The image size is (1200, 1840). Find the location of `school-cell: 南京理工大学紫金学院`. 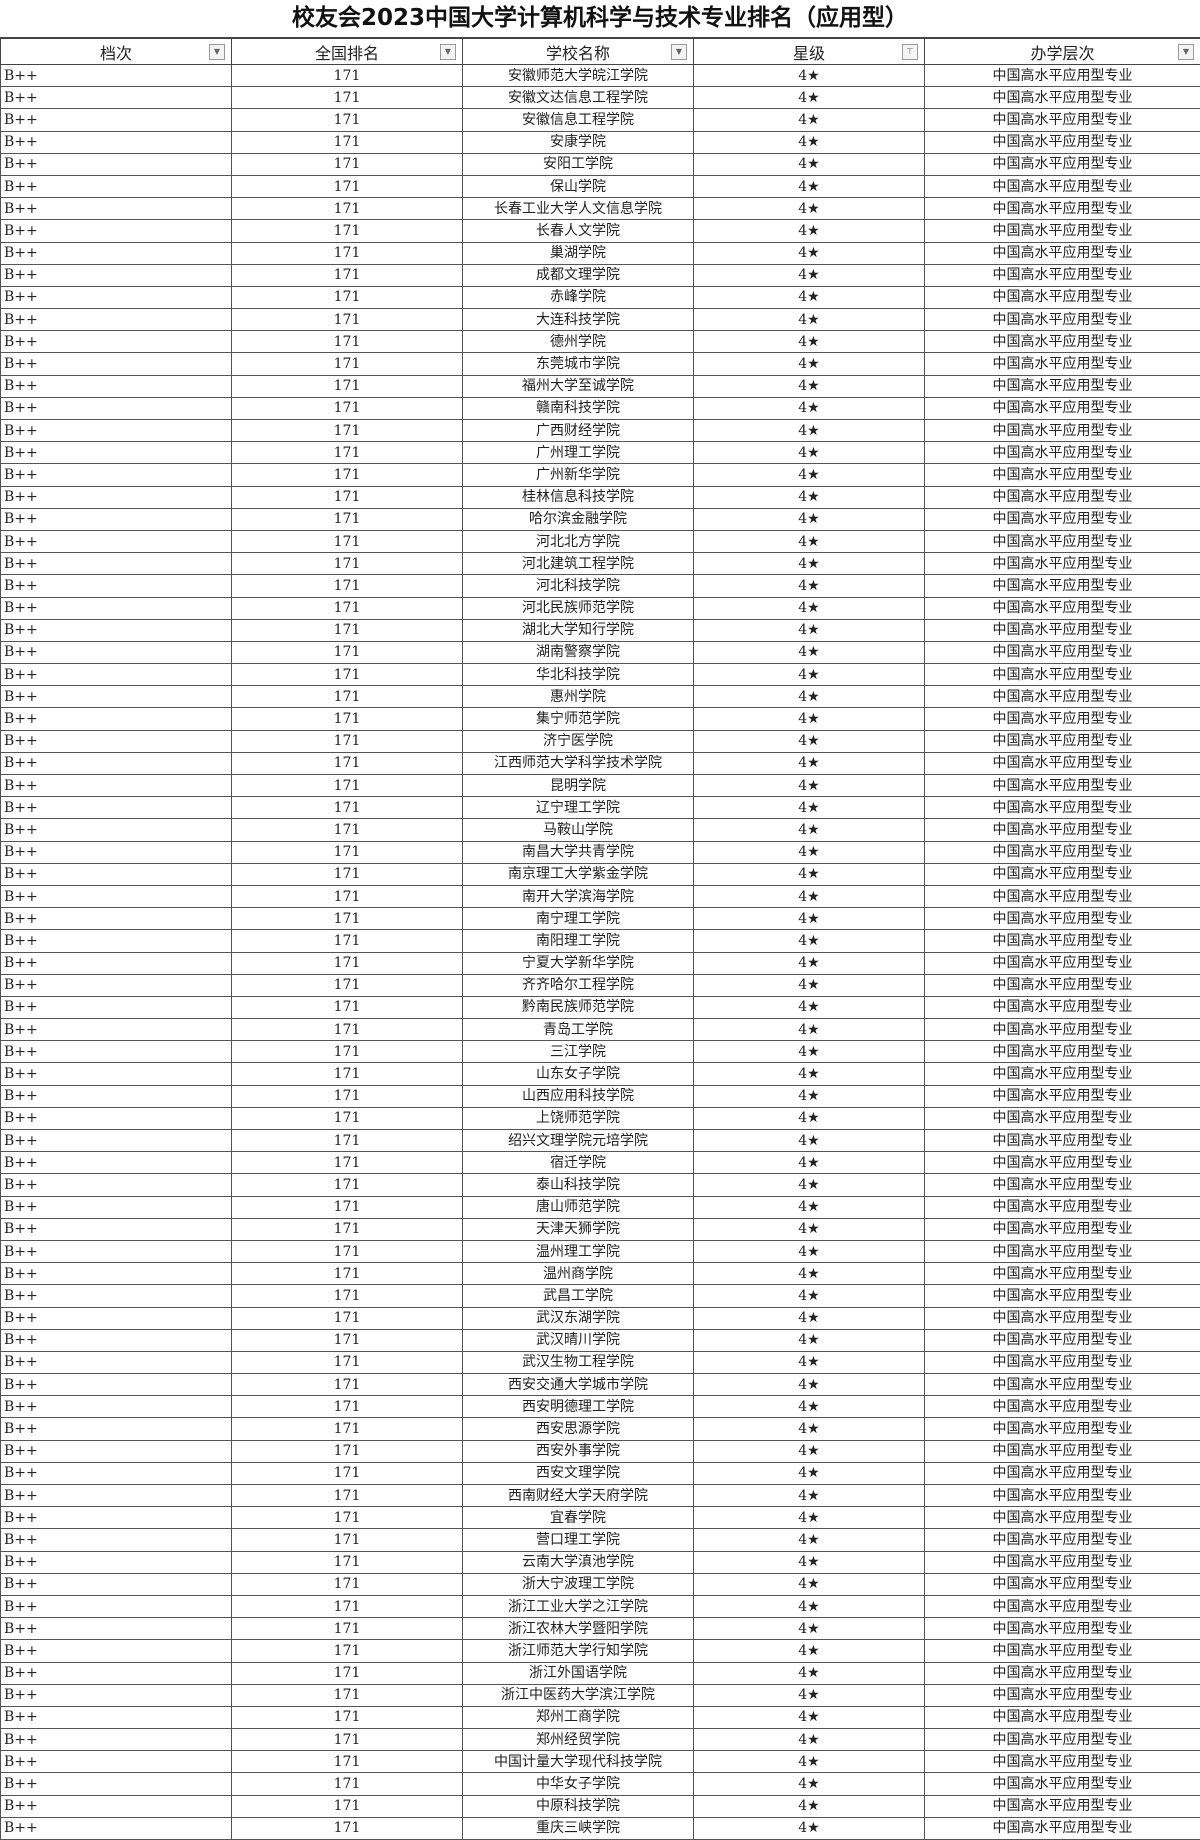

school-cell: 南京理工大学紫金学院 is located at coordinates (578, 874).